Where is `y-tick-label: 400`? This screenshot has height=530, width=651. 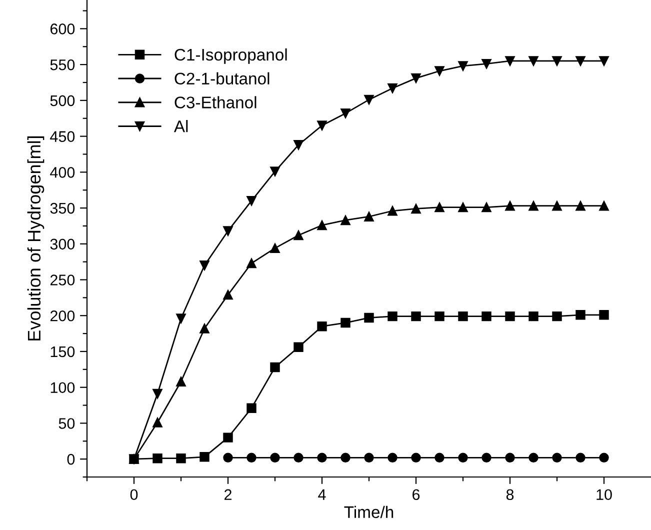
y-tick-label: 400 is located at coordinates (62, 172).